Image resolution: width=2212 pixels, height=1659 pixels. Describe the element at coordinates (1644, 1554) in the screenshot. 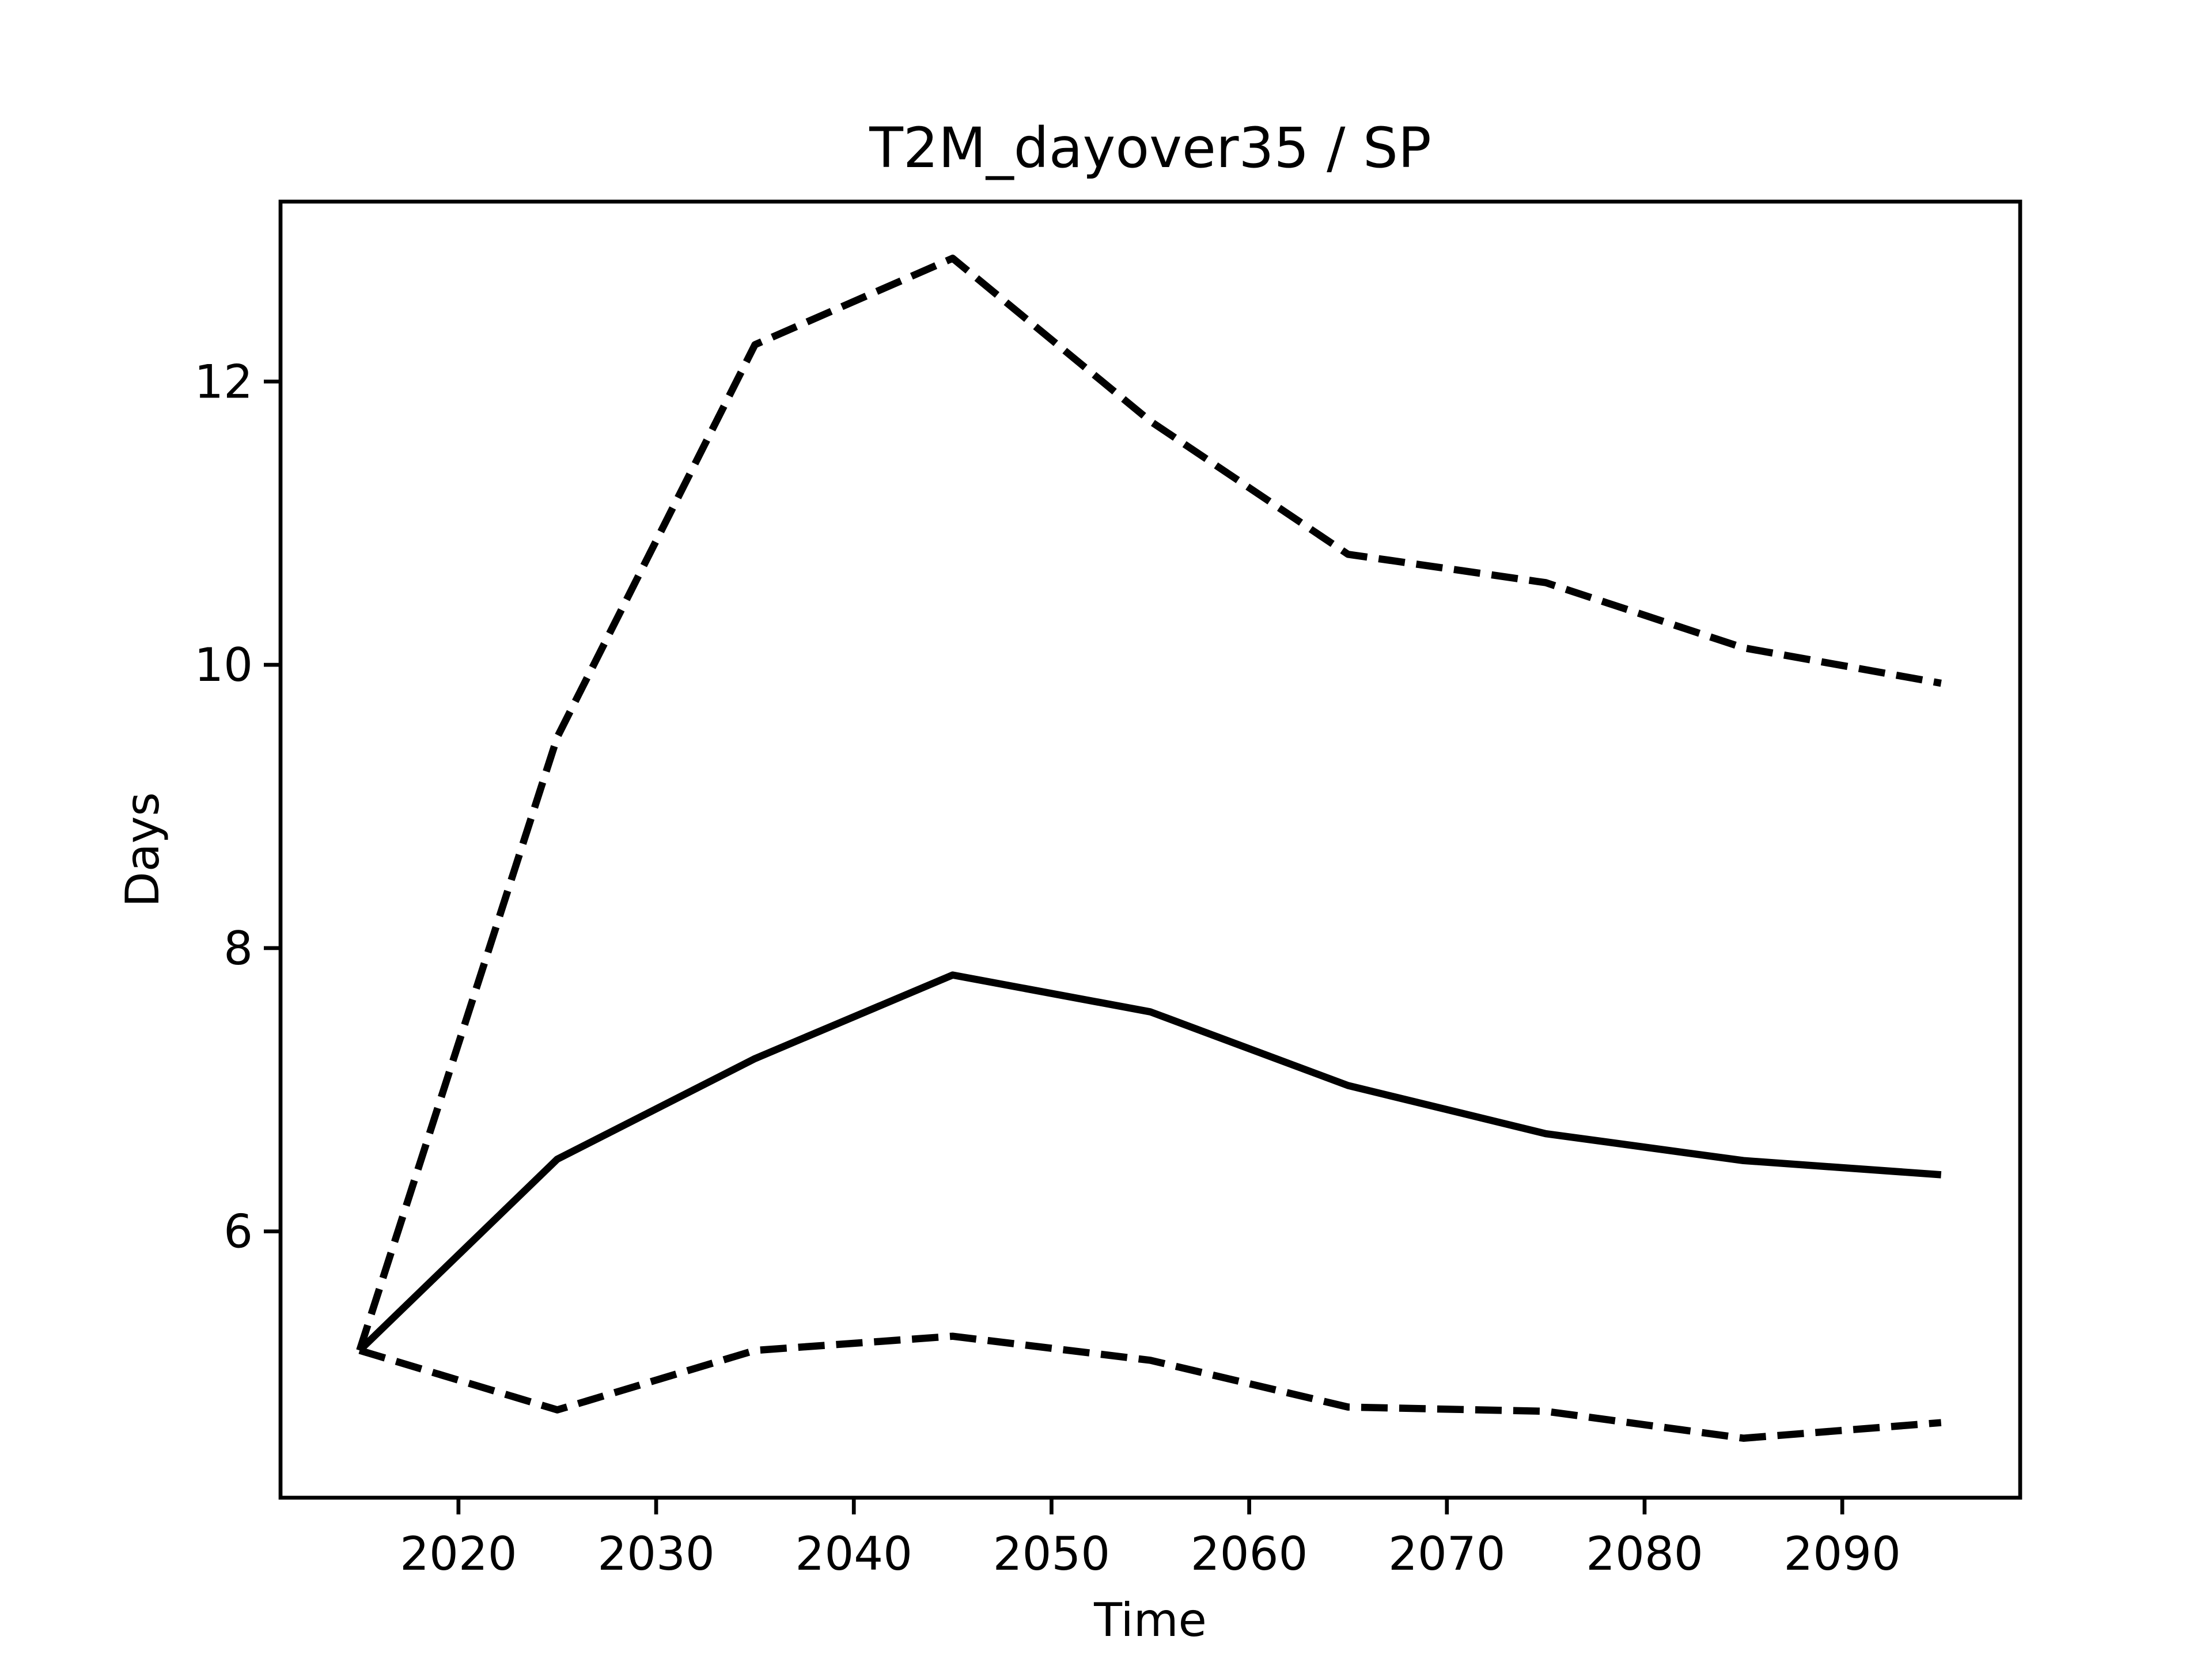

I see `x-tick-label: 2080` at that location.